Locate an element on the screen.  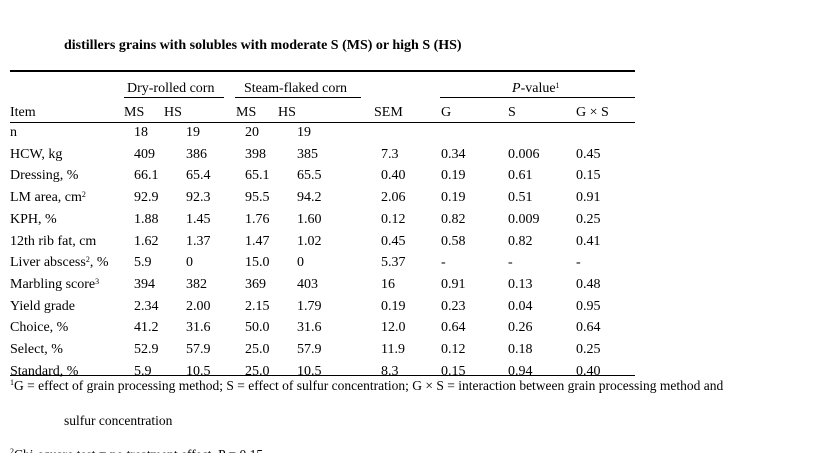
cell-sem: 7.3 is located at coordinates (390, 154).